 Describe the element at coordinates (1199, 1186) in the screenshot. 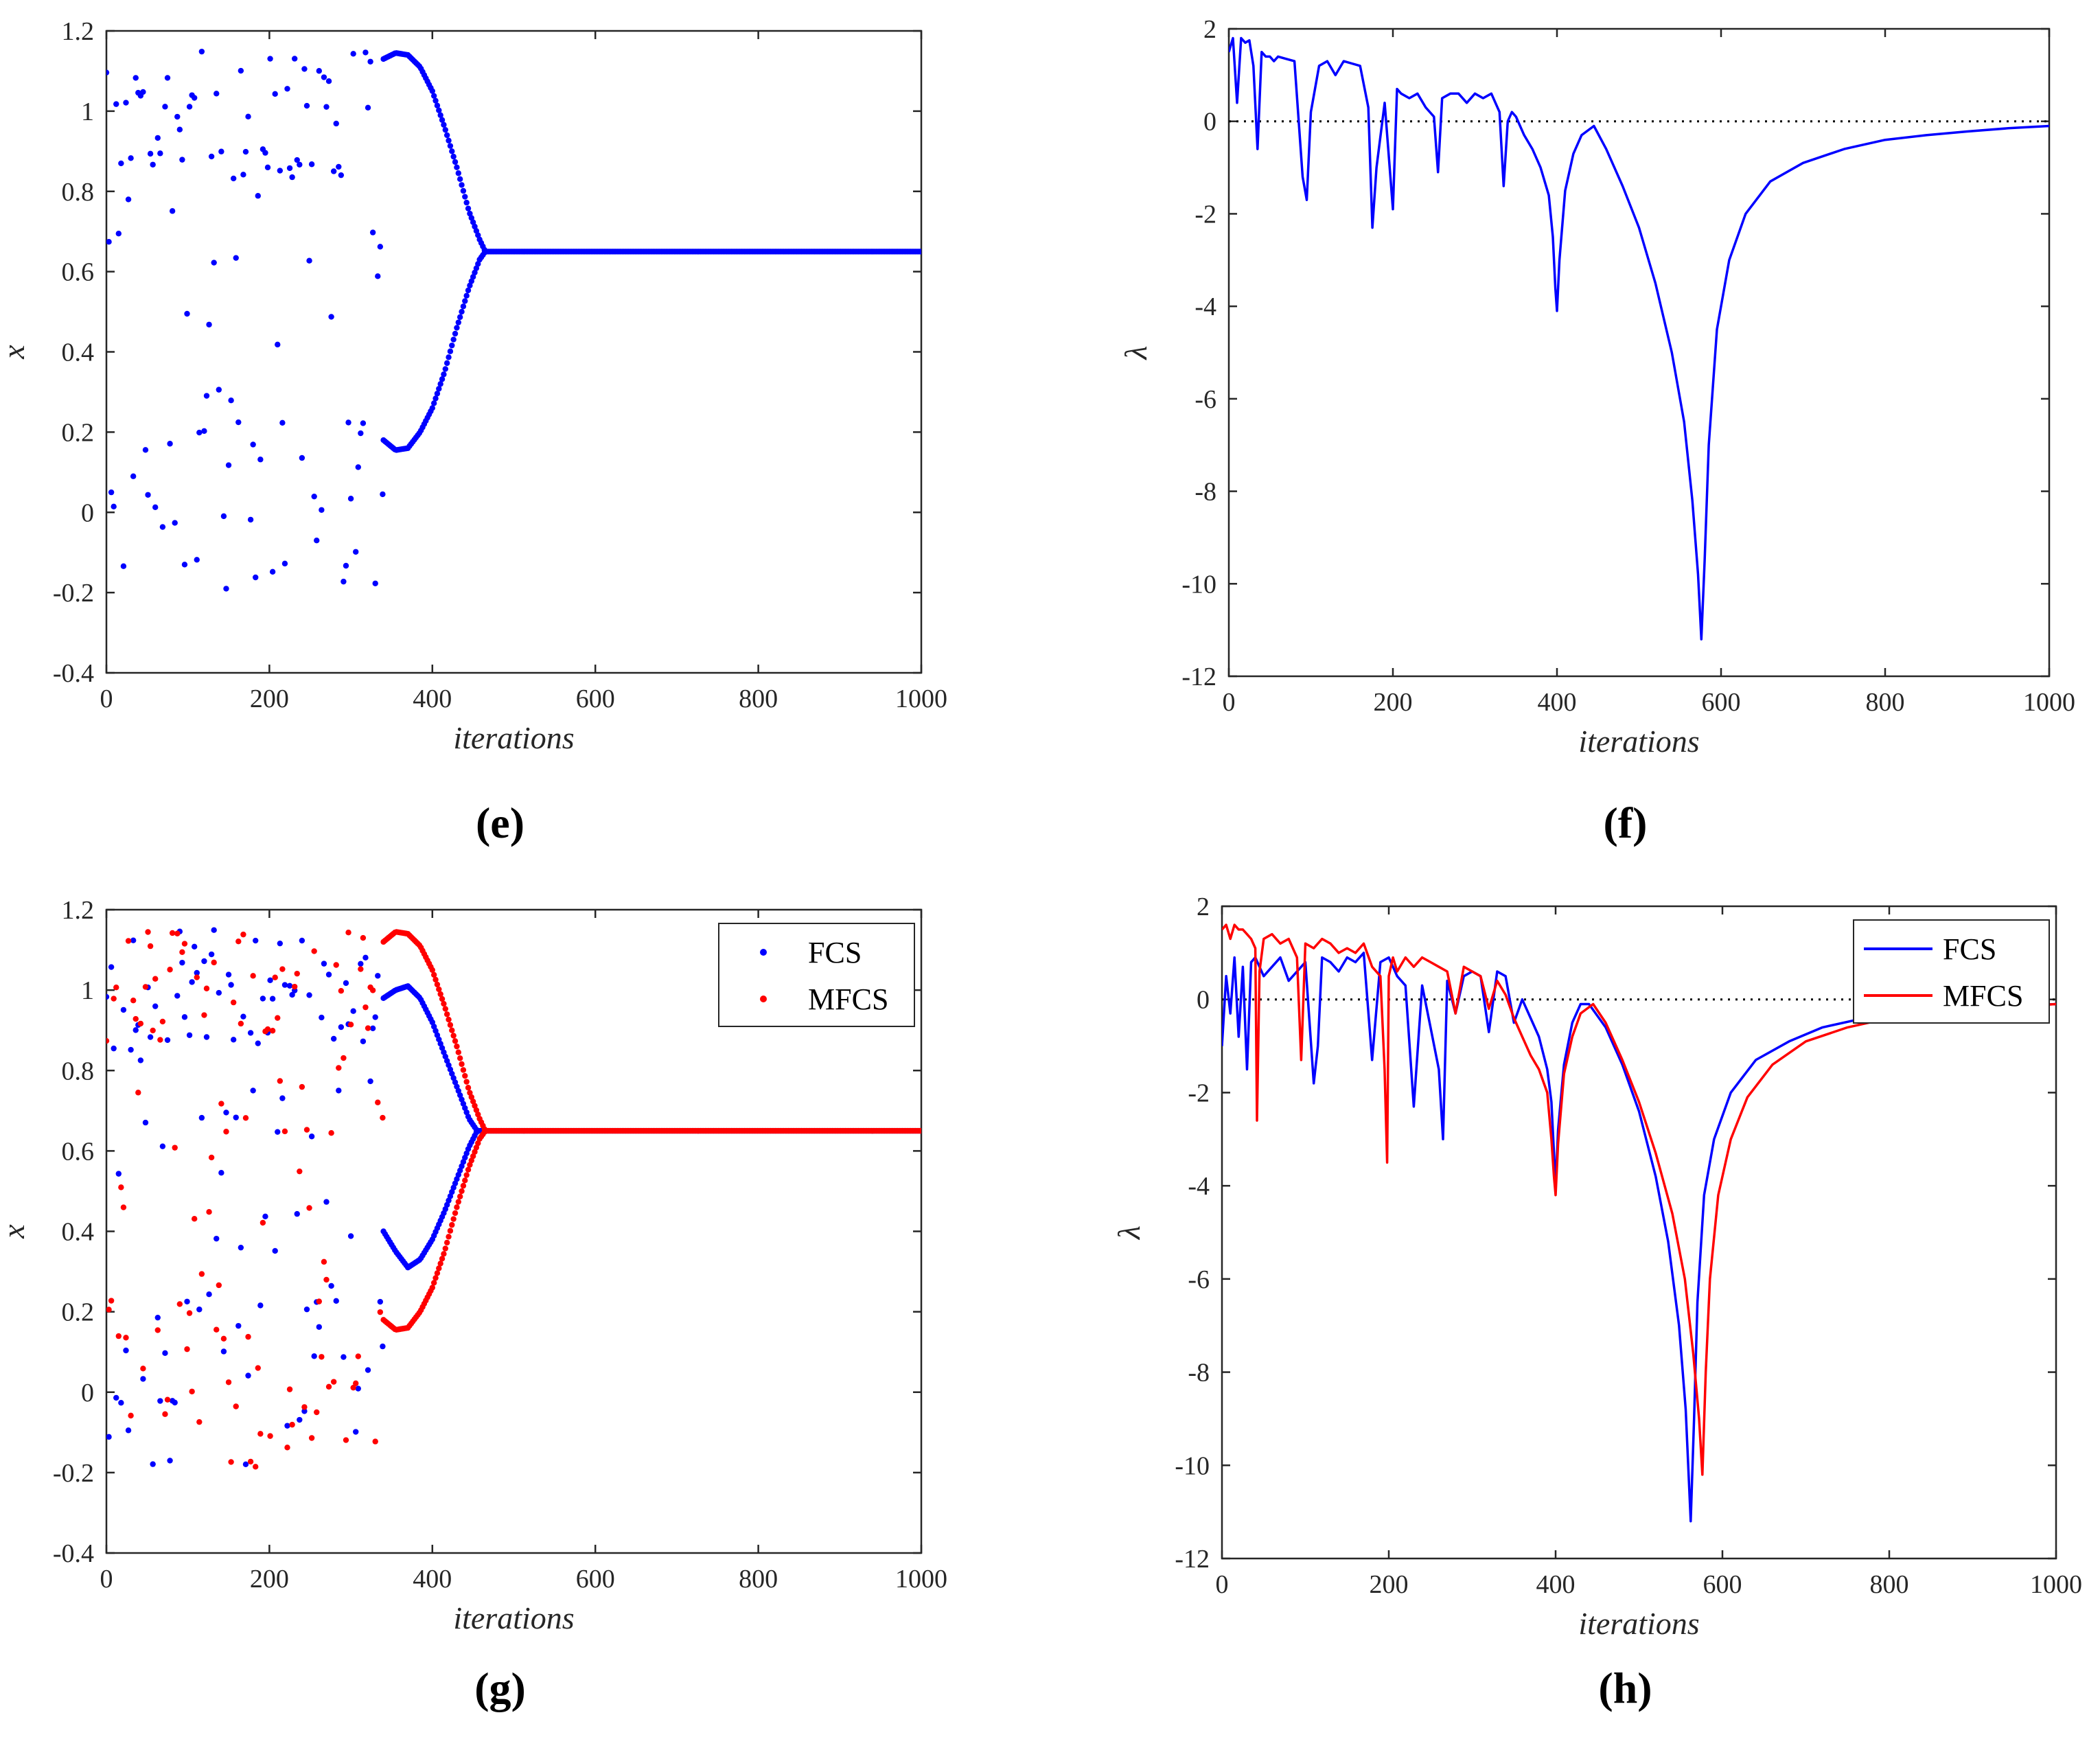

I see `y-tick-label: -4` at that location.